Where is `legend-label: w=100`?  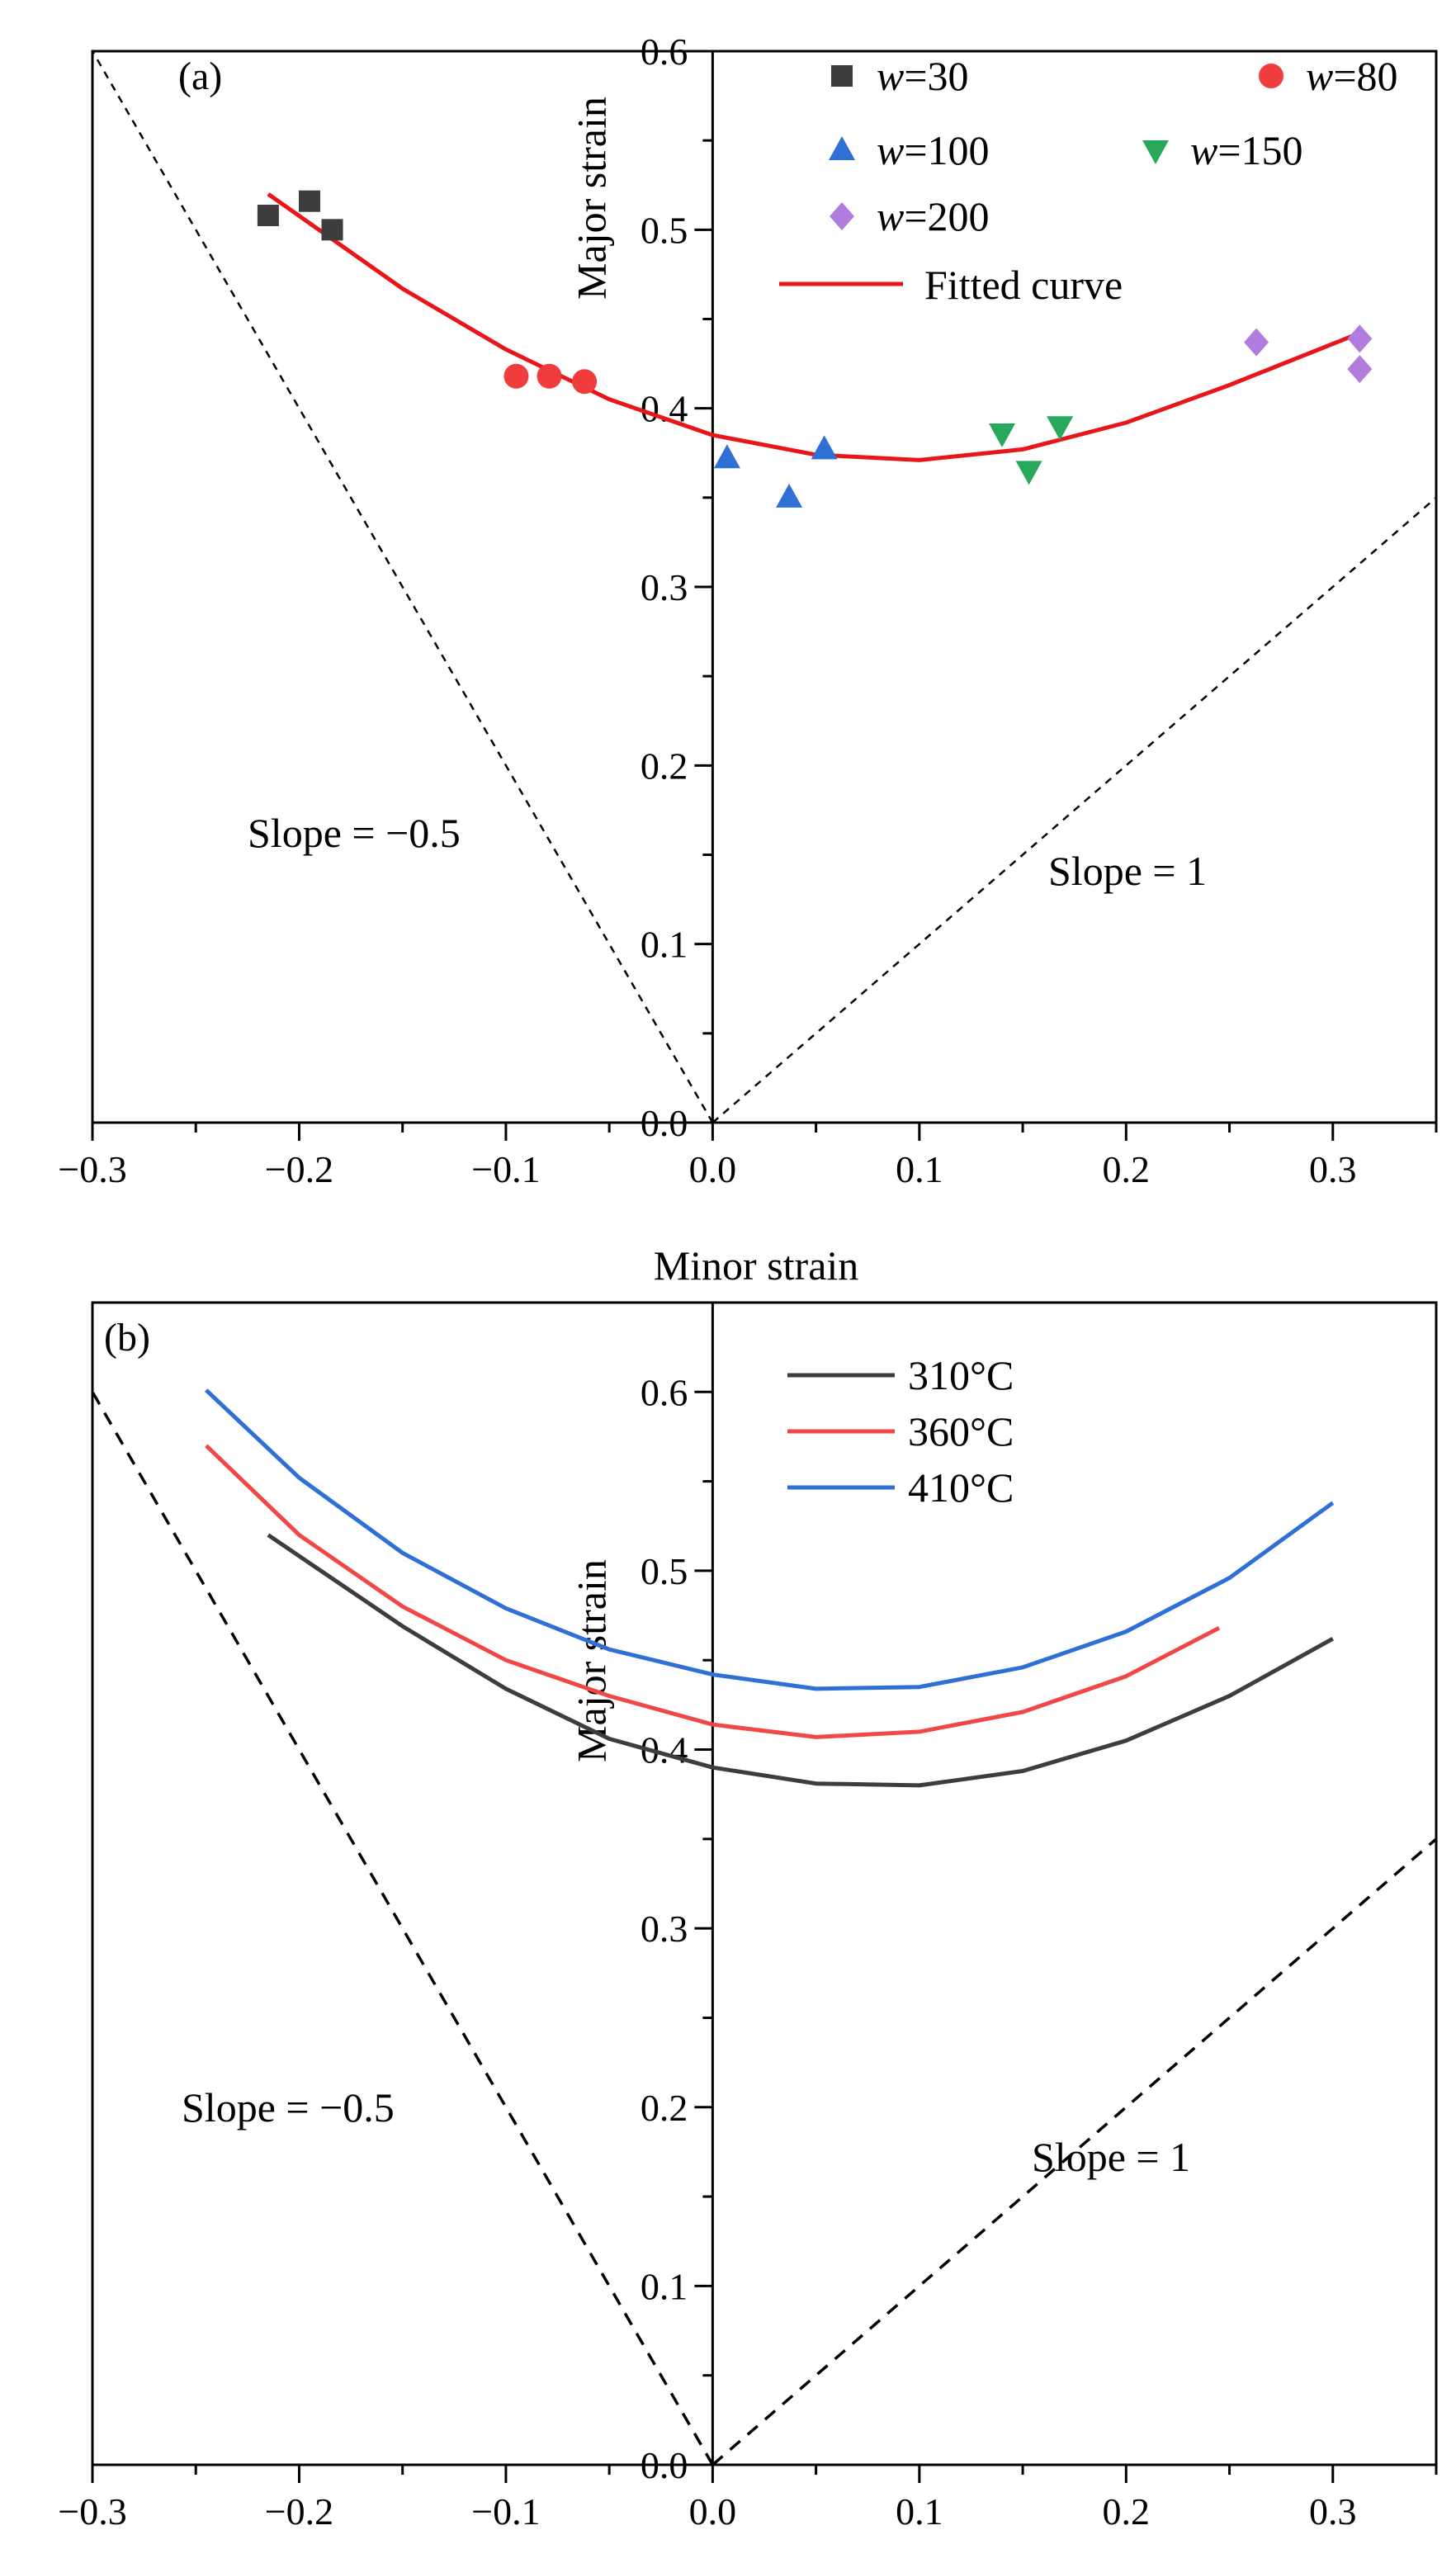
legend-label: w=100 is located at coordinates (933, 150).